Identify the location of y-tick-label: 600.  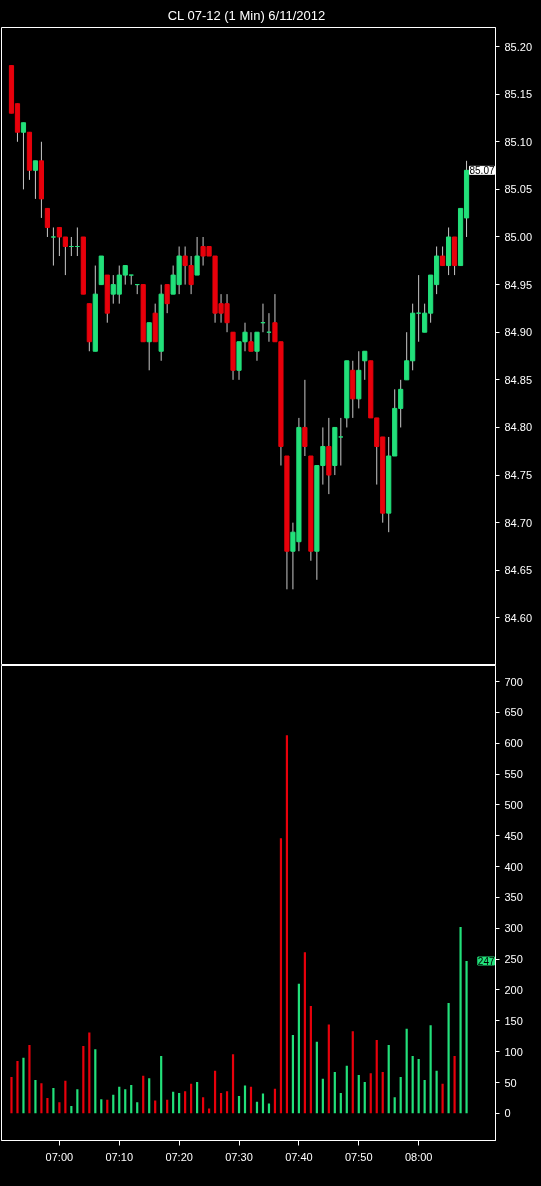
(513, 743).